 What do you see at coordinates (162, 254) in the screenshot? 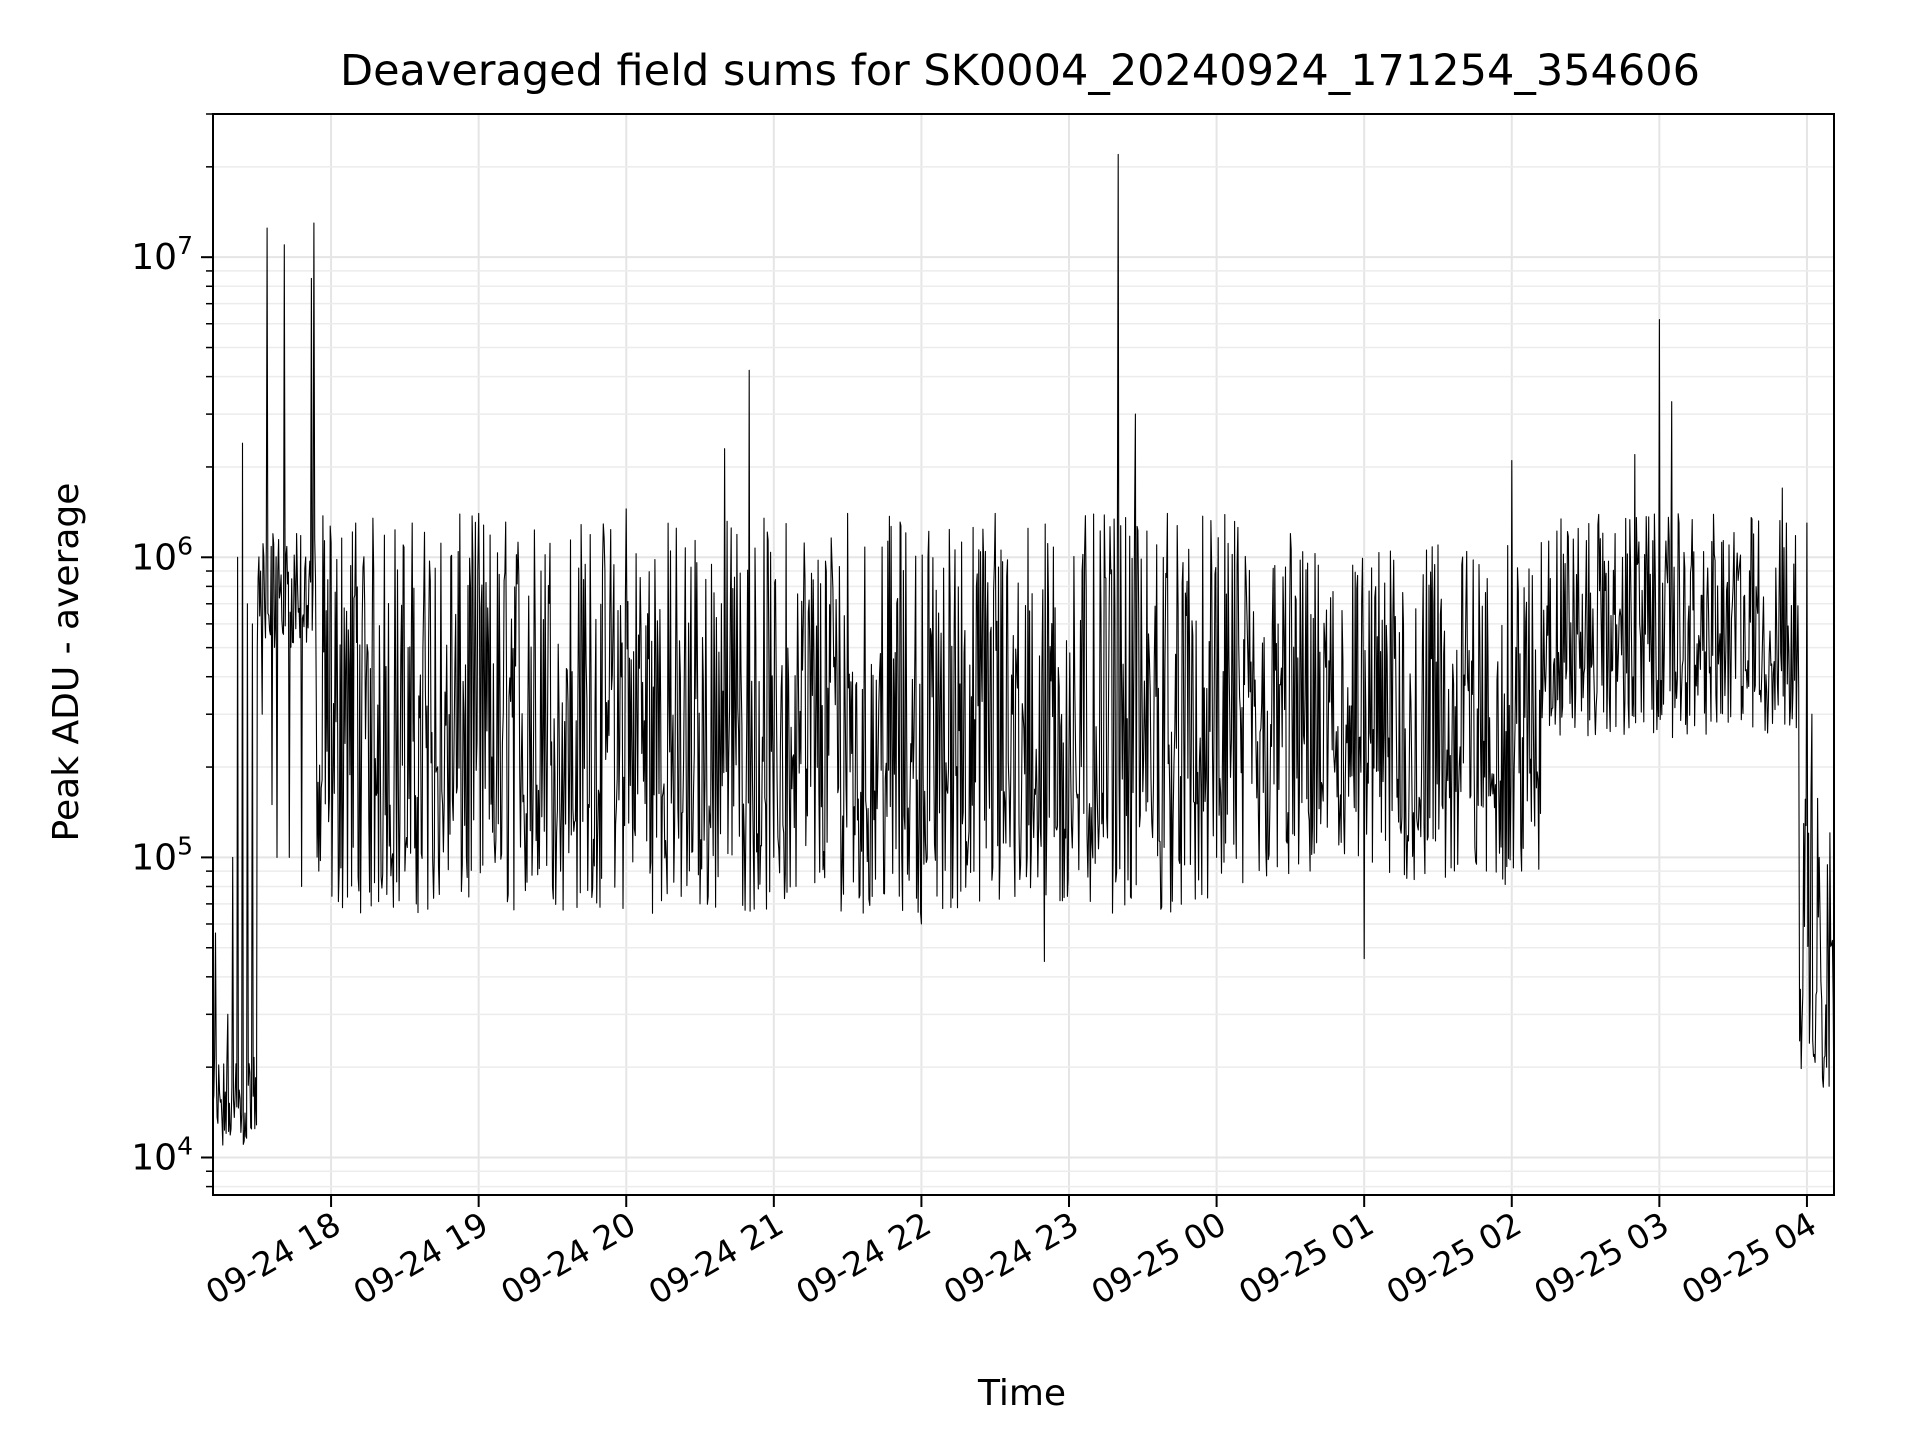
I see `y-tick-label: 10⁷` at bounding box center [162, 254].